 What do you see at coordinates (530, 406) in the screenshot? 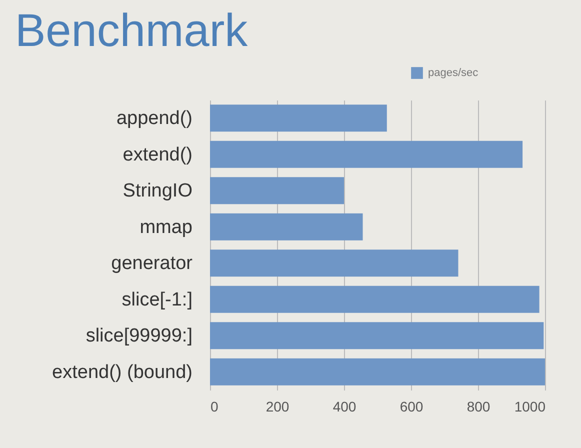
I see `x-tick-label: 1000` at bounding box center [530, 406].